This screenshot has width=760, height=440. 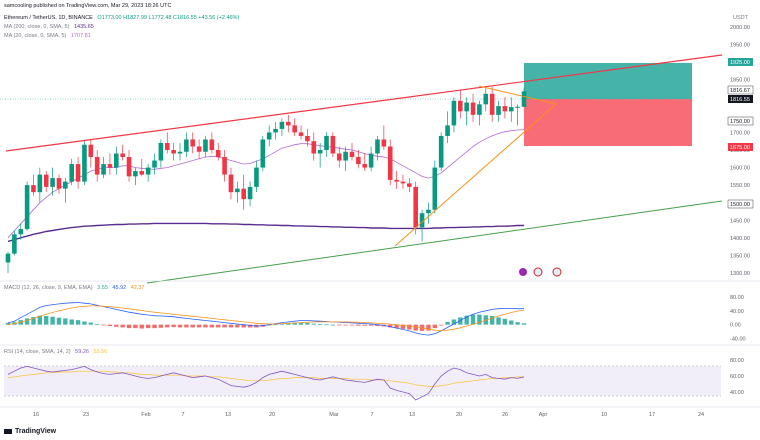 What do you see at coordinates (182, 415) in the screenshot?
I see `time-axis-label: 7` at bounding box center [182, 415].